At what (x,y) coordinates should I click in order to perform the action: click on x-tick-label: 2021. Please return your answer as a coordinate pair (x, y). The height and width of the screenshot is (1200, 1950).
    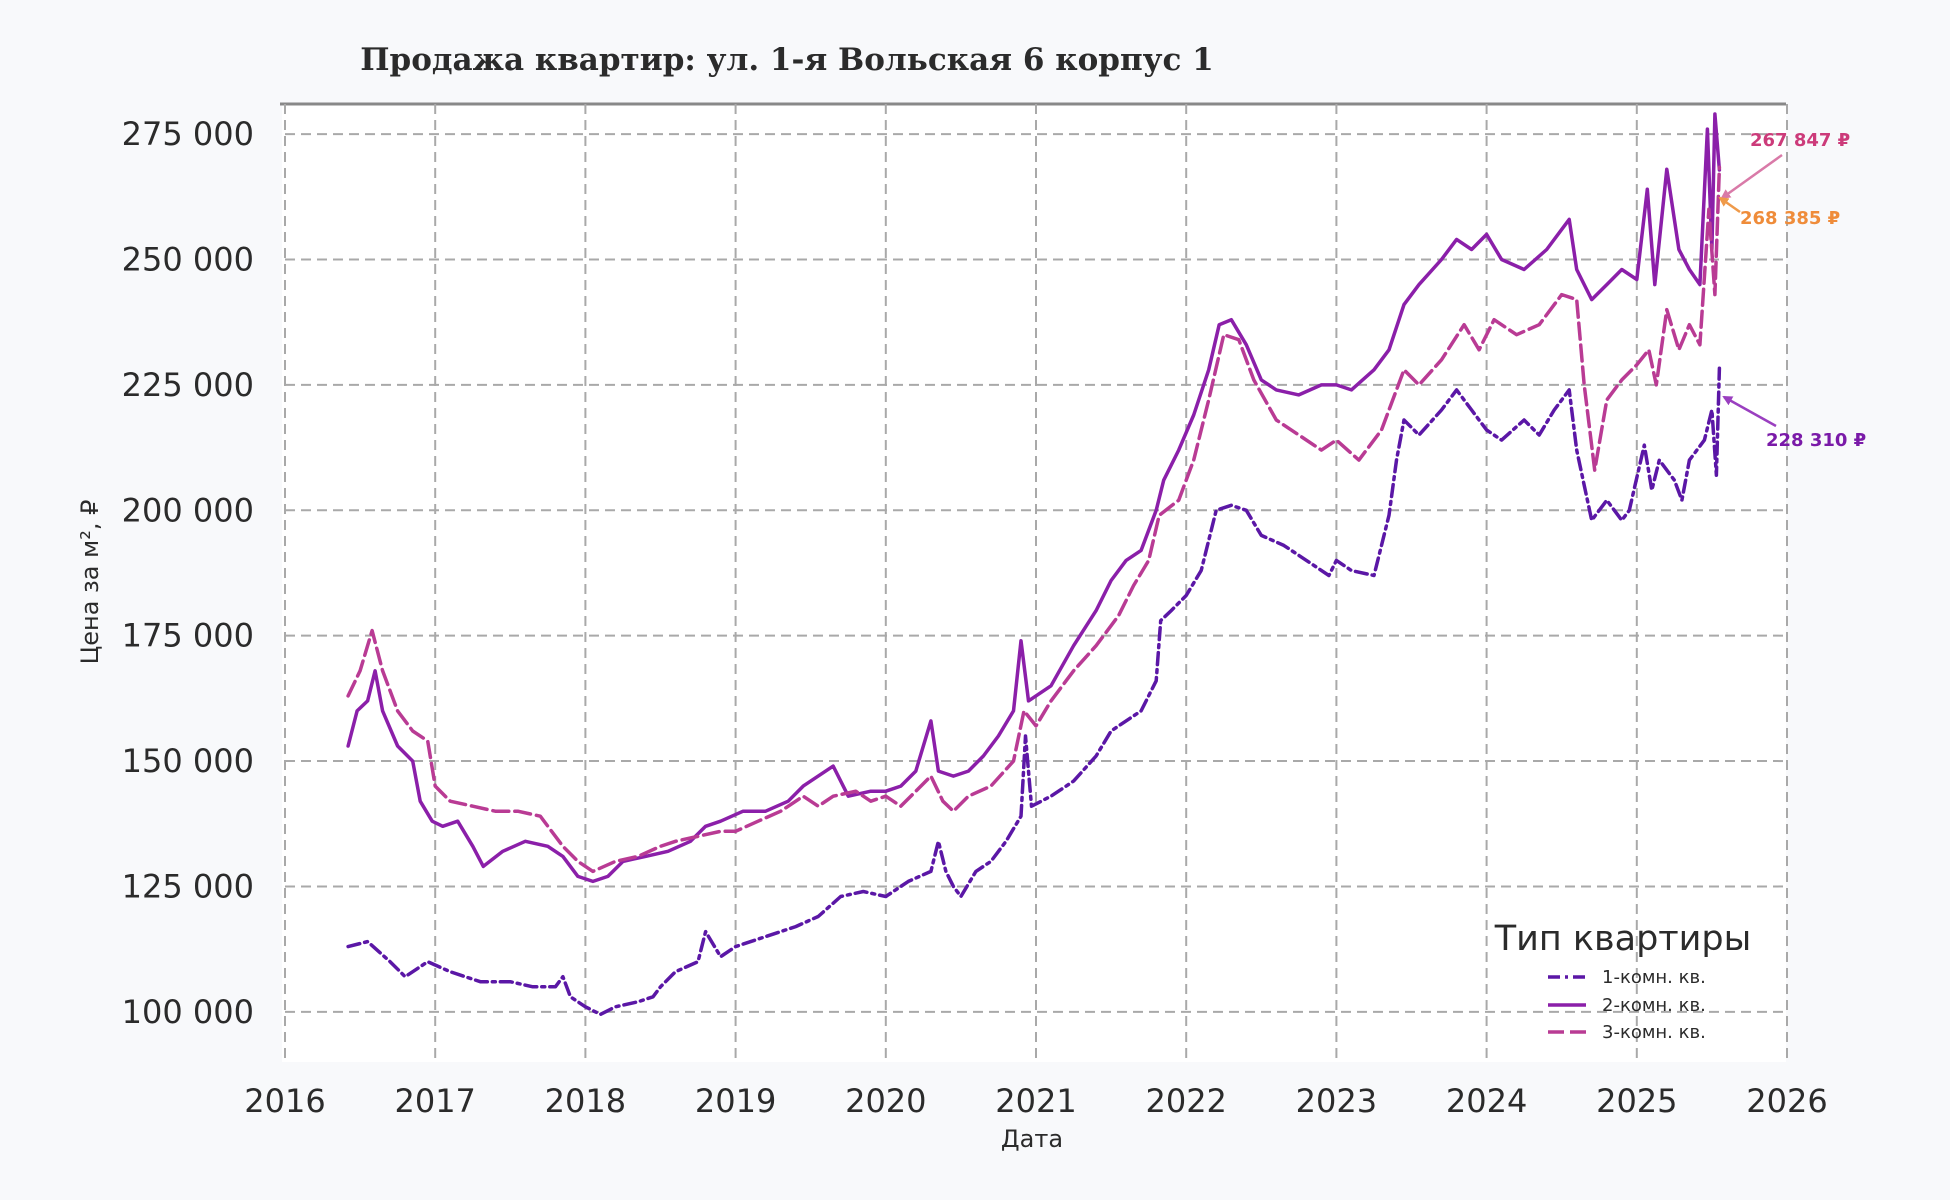
    Looking at the image, I should click on (1035, 1101).